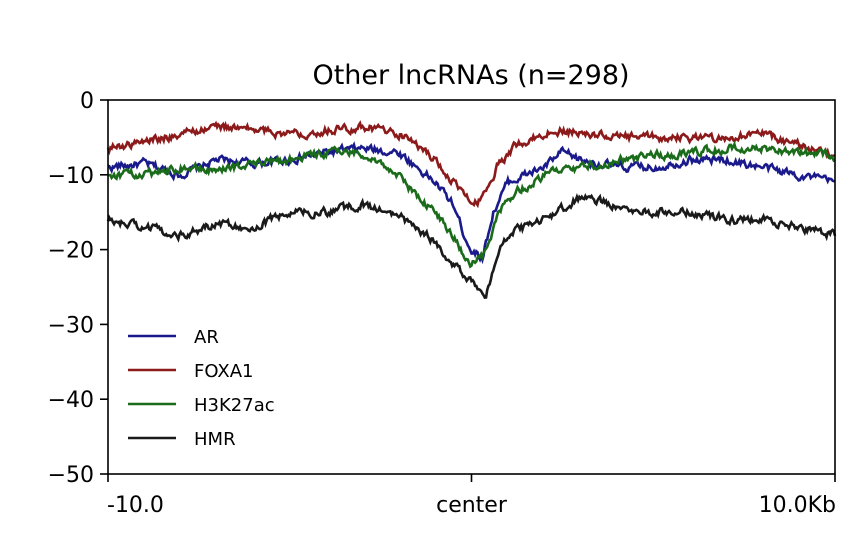 The height and width of the screenshot is (551, 866). Describe the element at coordinates (223, 371) in the screenshot. I see `legend-label-foxa1: FOXA1` at that location.